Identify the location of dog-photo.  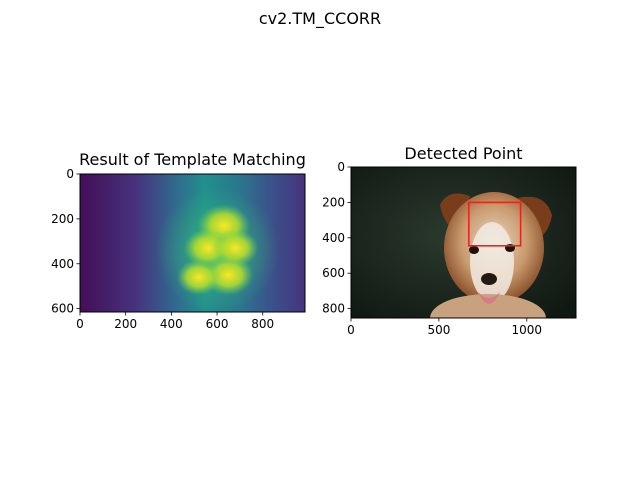
(463, 242).